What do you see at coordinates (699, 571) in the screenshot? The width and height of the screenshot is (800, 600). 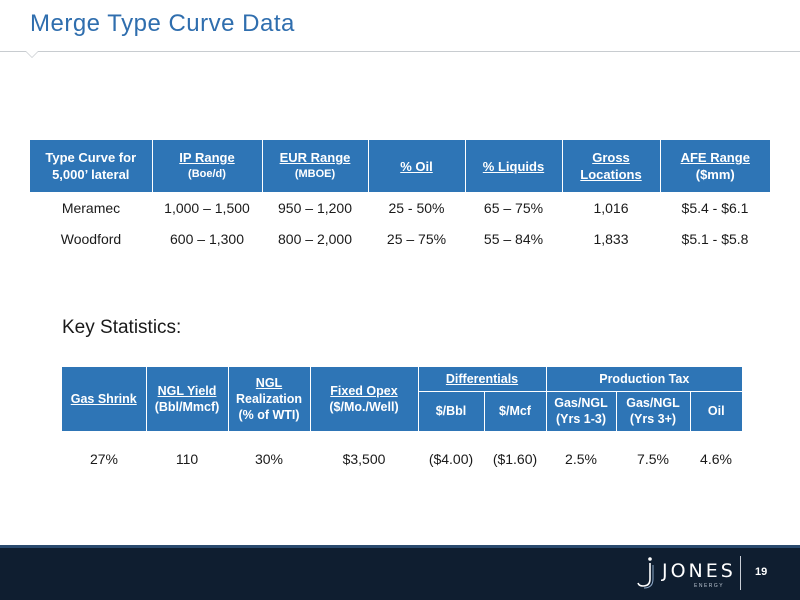 I see `logo-wordmark: JONES` at bounding box center [699, 571].